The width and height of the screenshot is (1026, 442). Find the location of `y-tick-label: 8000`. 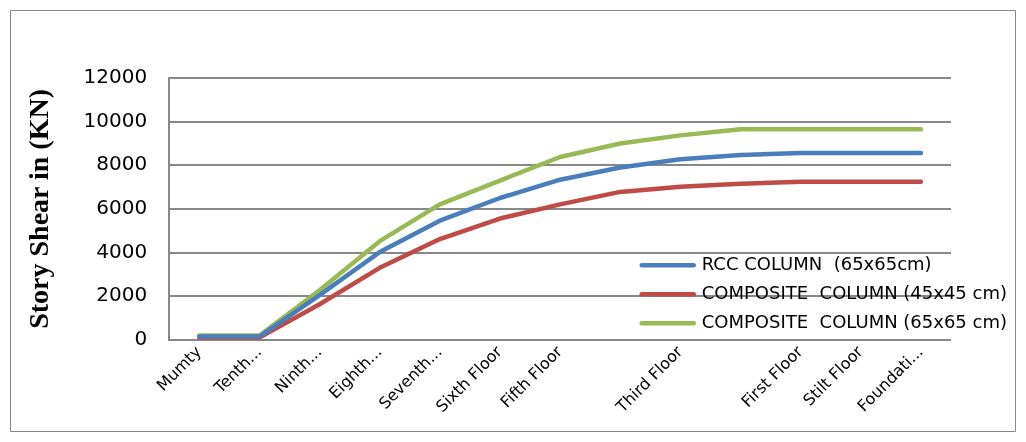

y-tick-label: 8000 is located at coordinates (122, 163).